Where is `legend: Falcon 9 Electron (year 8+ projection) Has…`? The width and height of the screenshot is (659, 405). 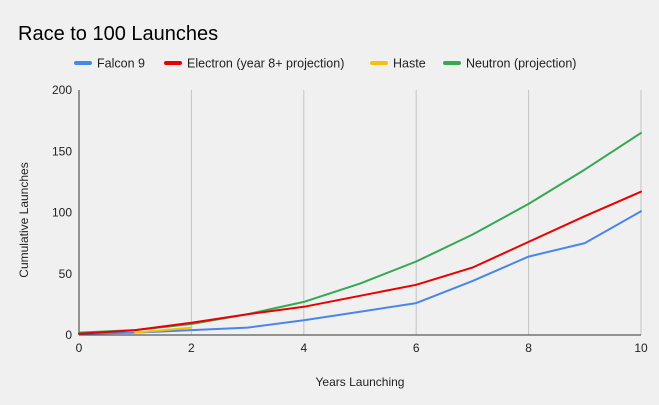 legend: Falcon 9 Electron (year 8+ projection) Has… is located at coordinates (325, 64).